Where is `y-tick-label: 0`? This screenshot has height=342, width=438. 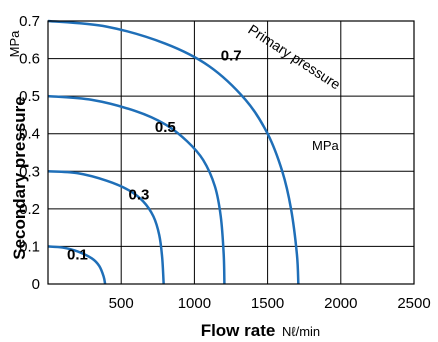 y-tick-label: 0 is located at coordinates (36, 284).